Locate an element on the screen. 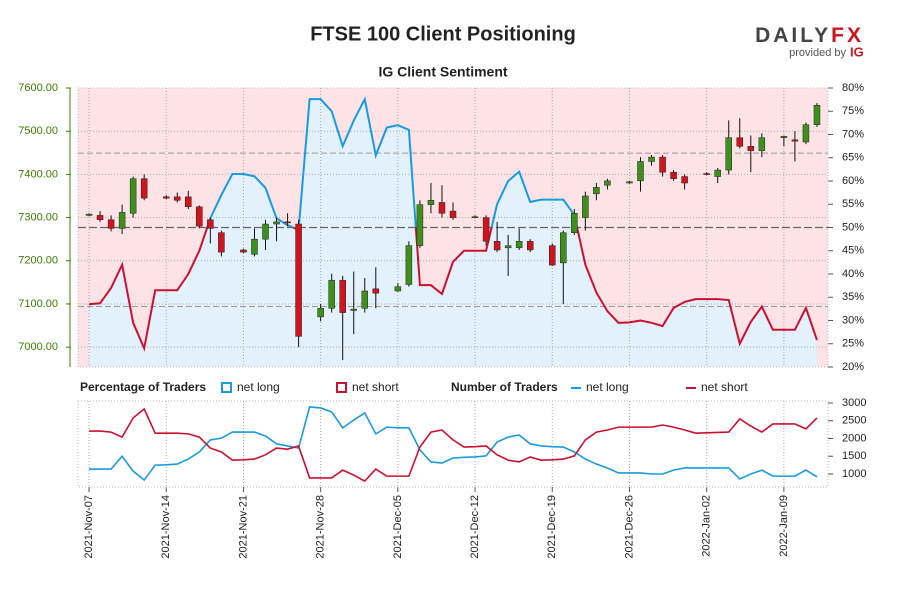  y-tick-label: 3000 is located at coordinates (854, 403).